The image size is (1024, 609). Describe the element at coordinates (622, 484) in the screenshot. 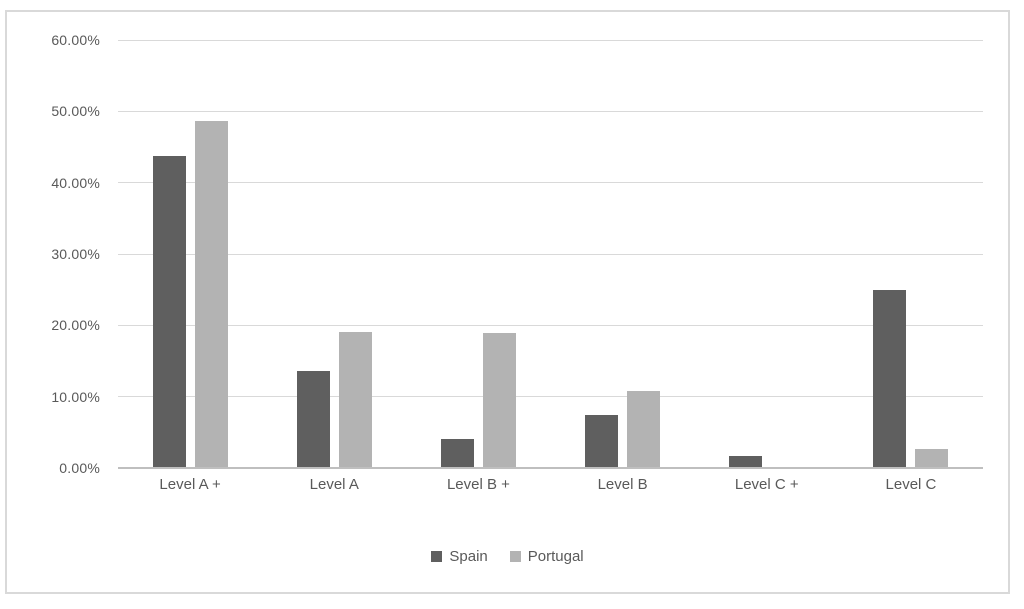

I see `x-axis-label-level-b: Level B` at that location.